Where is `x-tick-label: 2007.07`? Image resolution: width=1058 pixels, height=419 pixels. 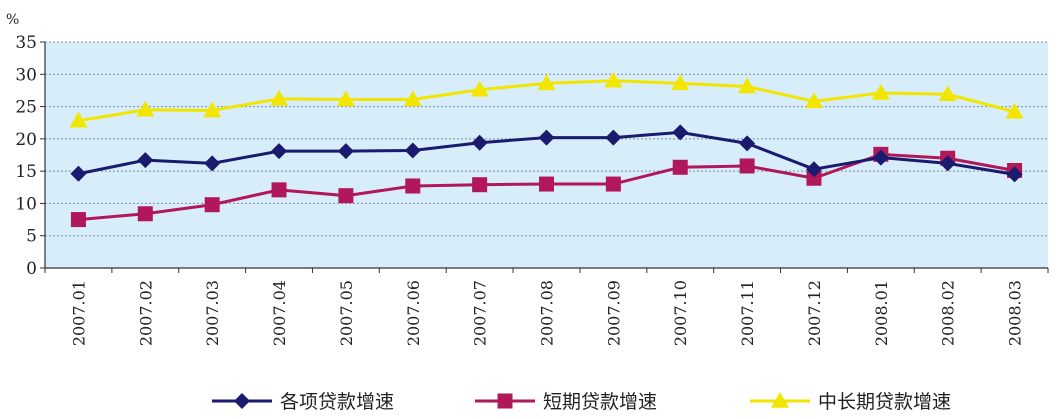 x-tick-label: 2007.07 is located at coordinates (480, 313).